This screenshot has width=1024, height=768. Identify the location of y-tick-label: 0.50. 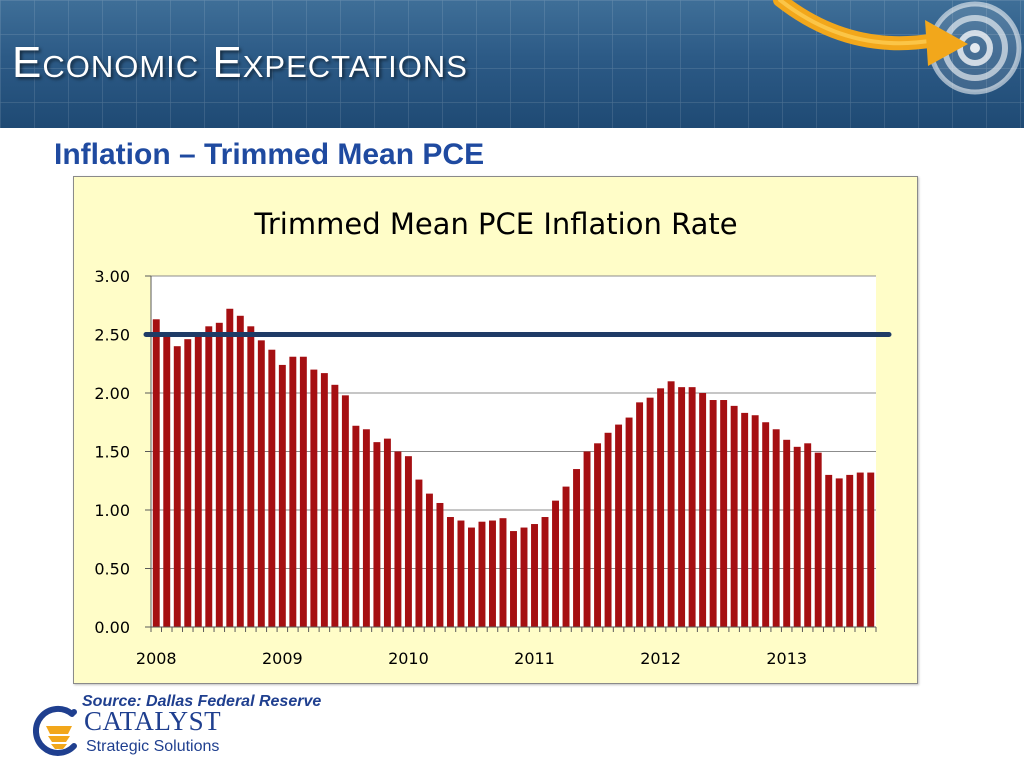
(112, 569).